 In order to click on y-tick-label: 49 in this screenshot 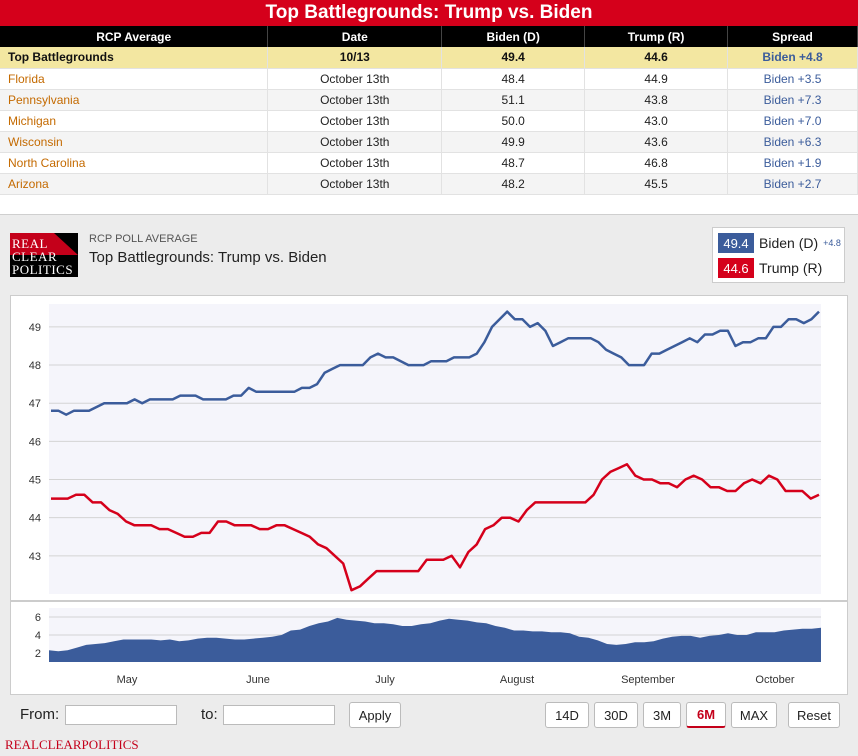, I will do `click(35, 328)`.